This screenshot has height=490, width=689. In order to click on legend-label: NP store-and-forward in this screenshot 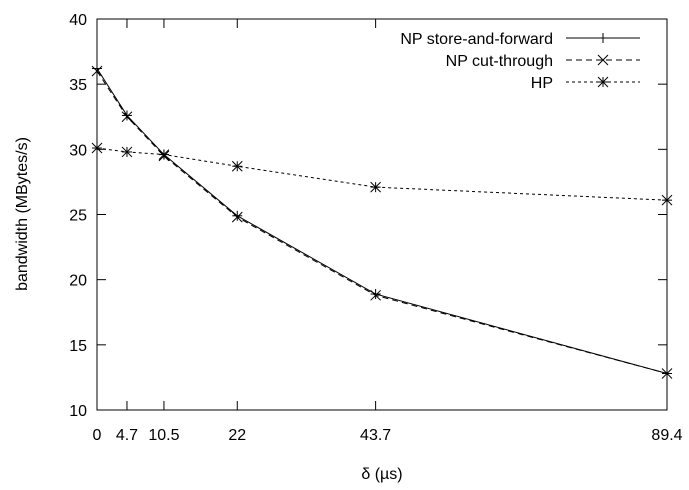, I will do `click(476, 39)`.